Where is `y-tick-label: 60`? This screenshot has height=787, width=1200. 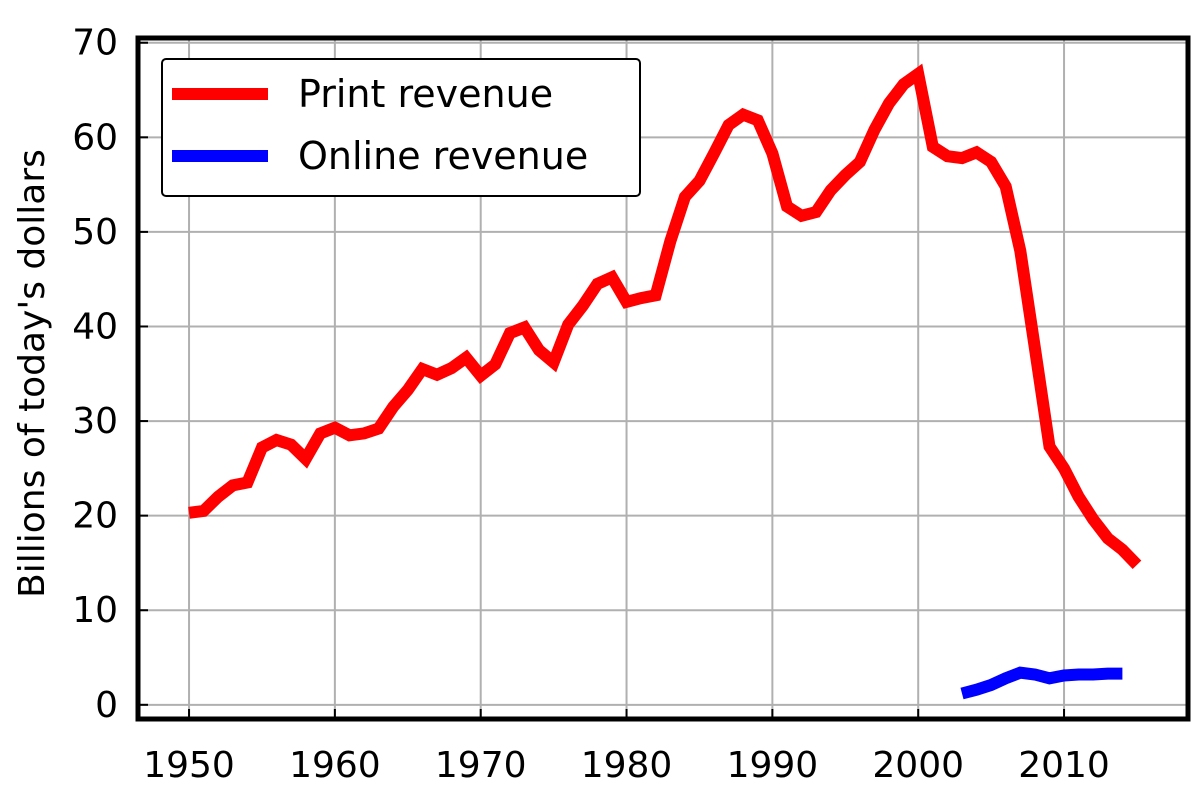 y-tick-label: 60 is located at coordinates (95, 137).